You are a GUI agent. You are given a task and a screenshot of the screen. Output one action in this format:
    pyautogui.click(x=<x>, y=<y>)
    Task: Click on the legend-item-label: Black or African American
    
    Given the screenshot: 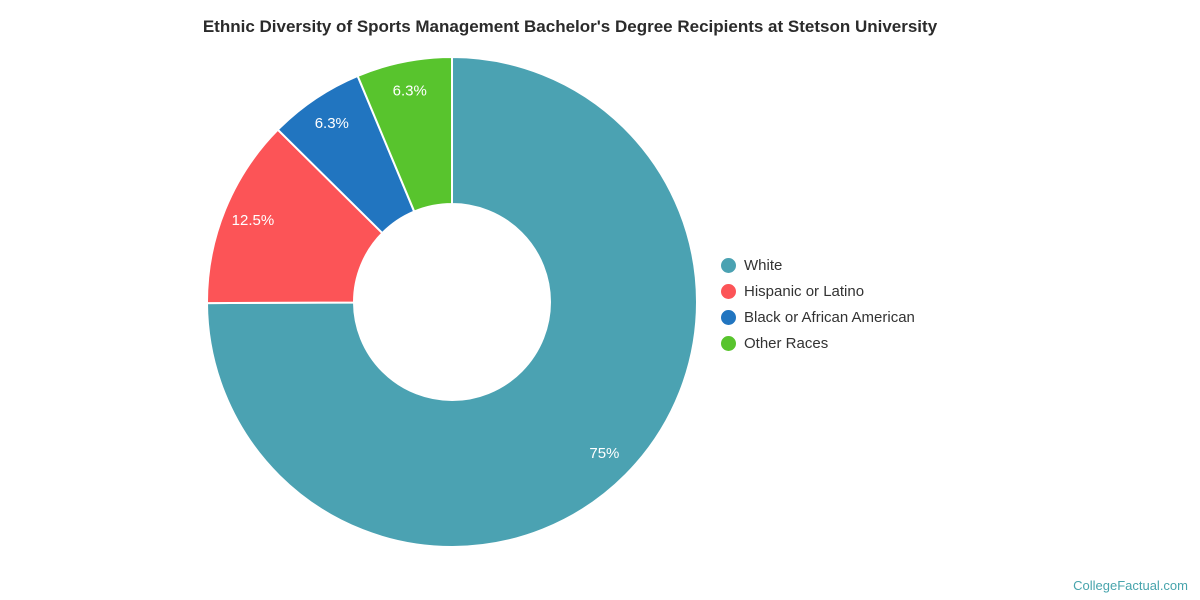 What is the action you would take?
    pyautogui.click(x=829, y=317)
    